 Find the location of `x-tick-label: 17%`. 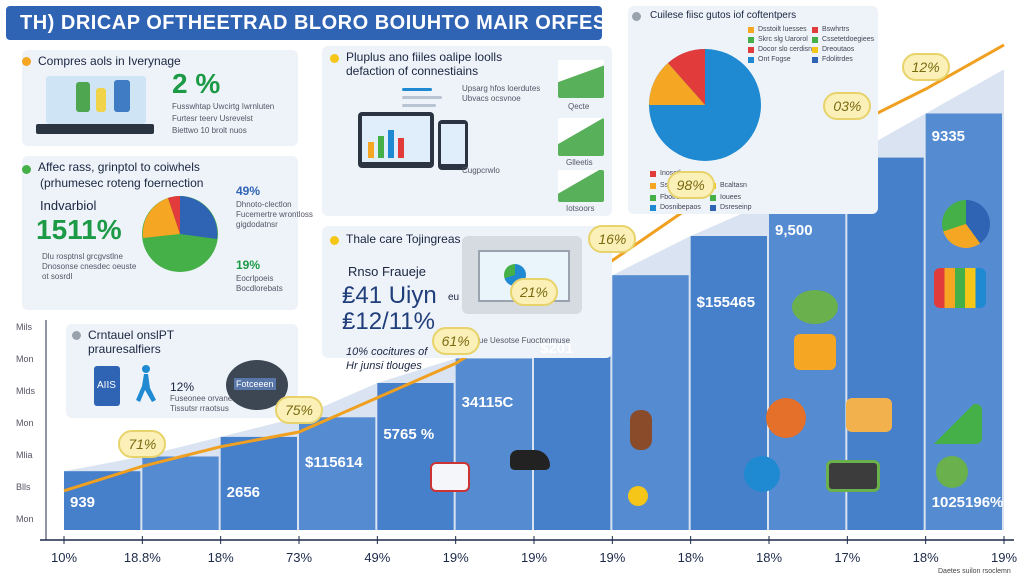

x-tick-label: 17% is located at coordinates (847, 557).